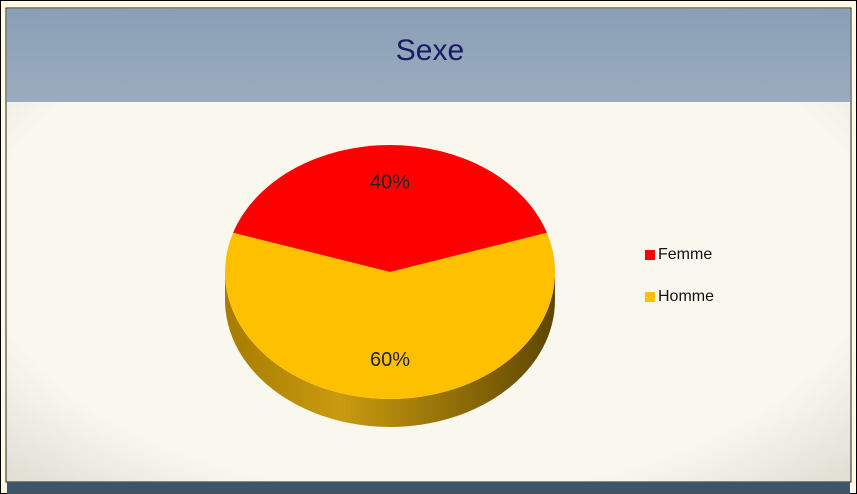  What do you see at coordinates (428, 488) in the screenshot?
I see `footer-band` at bounding box center [428, 488].